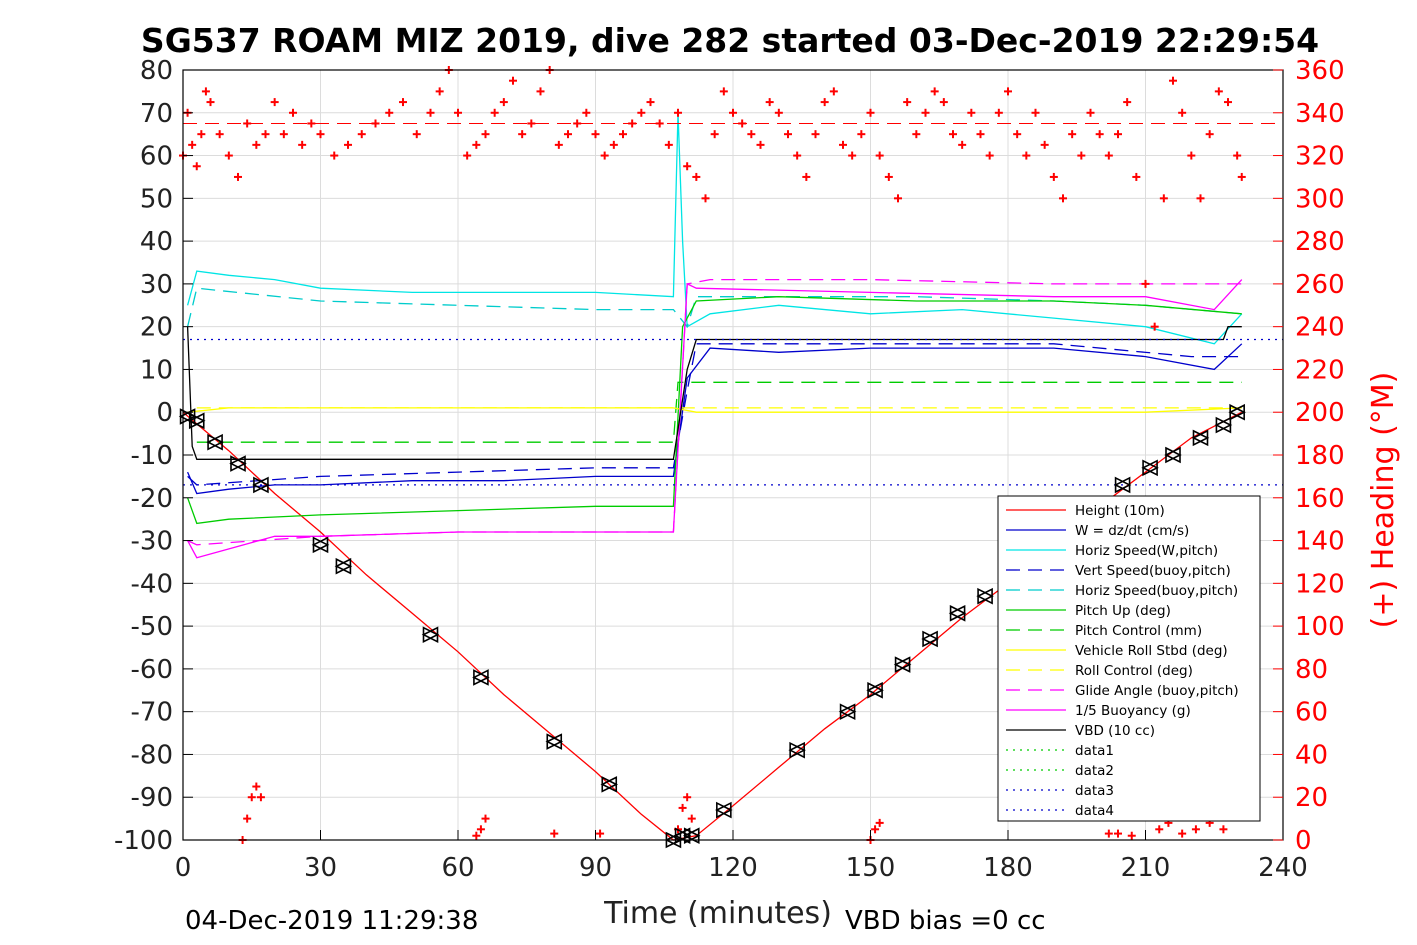 This screenshot has width=1417, height=945. I want to click on legend-entry: data2, so click(1094, 771).